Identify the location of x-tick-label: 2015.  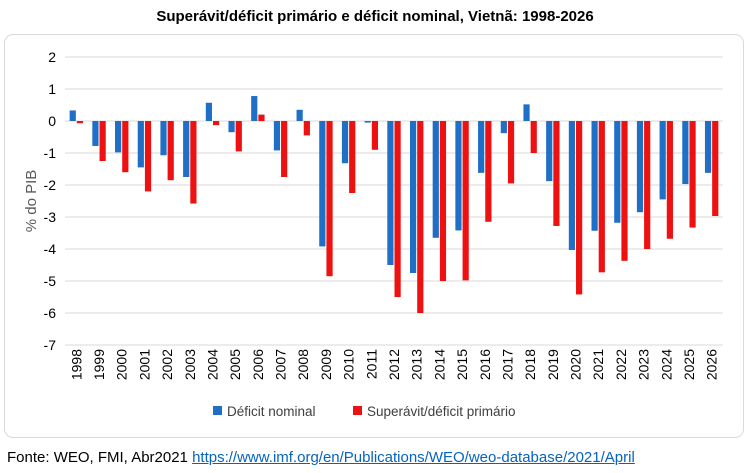
(462, 364).